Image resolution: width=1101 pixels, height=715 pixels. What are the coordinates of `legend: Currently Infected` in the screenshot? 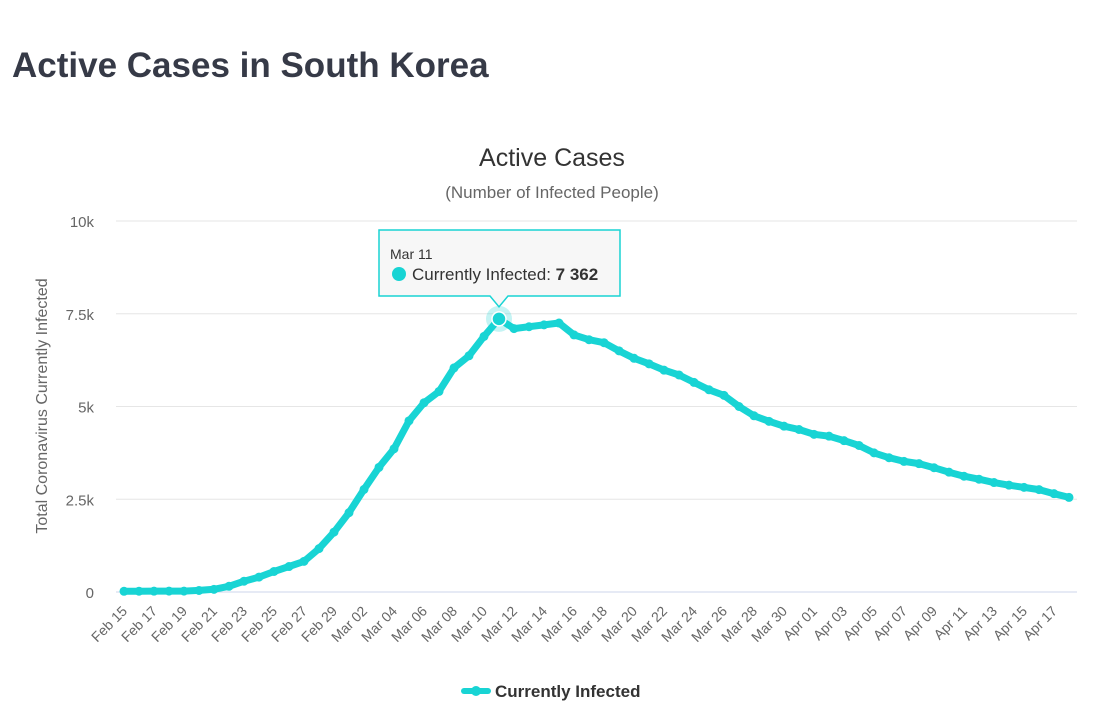 It's located at (550, 691).